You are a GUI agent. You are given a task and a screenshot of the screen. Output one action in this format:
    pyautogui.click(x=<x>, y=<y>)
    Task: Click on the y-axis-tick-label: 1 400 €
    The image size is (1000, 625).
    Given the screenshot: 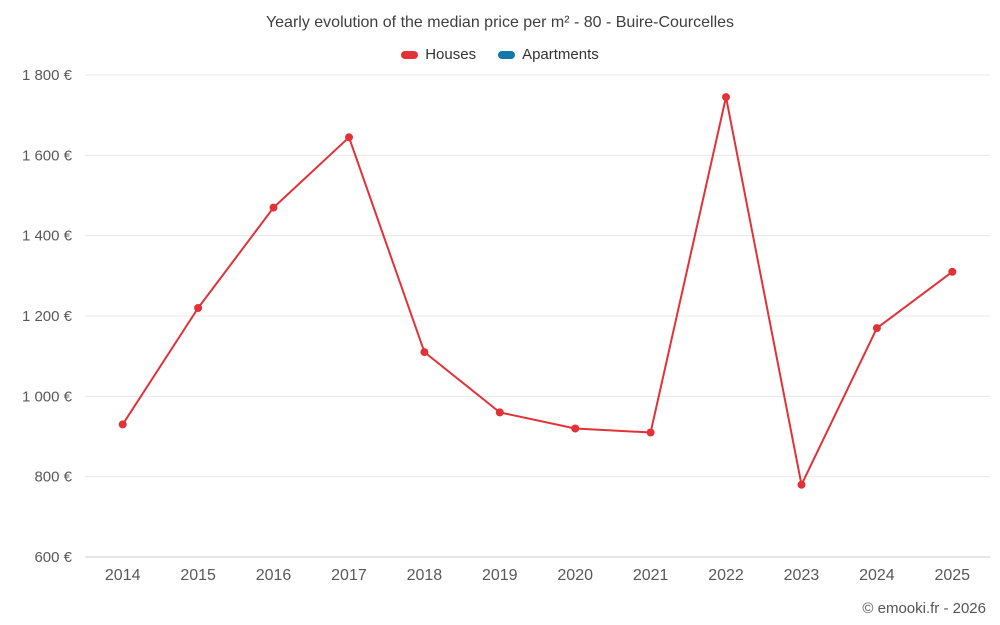 What is the action you would take?
    pyautogui.click(x=47, y=236)
    